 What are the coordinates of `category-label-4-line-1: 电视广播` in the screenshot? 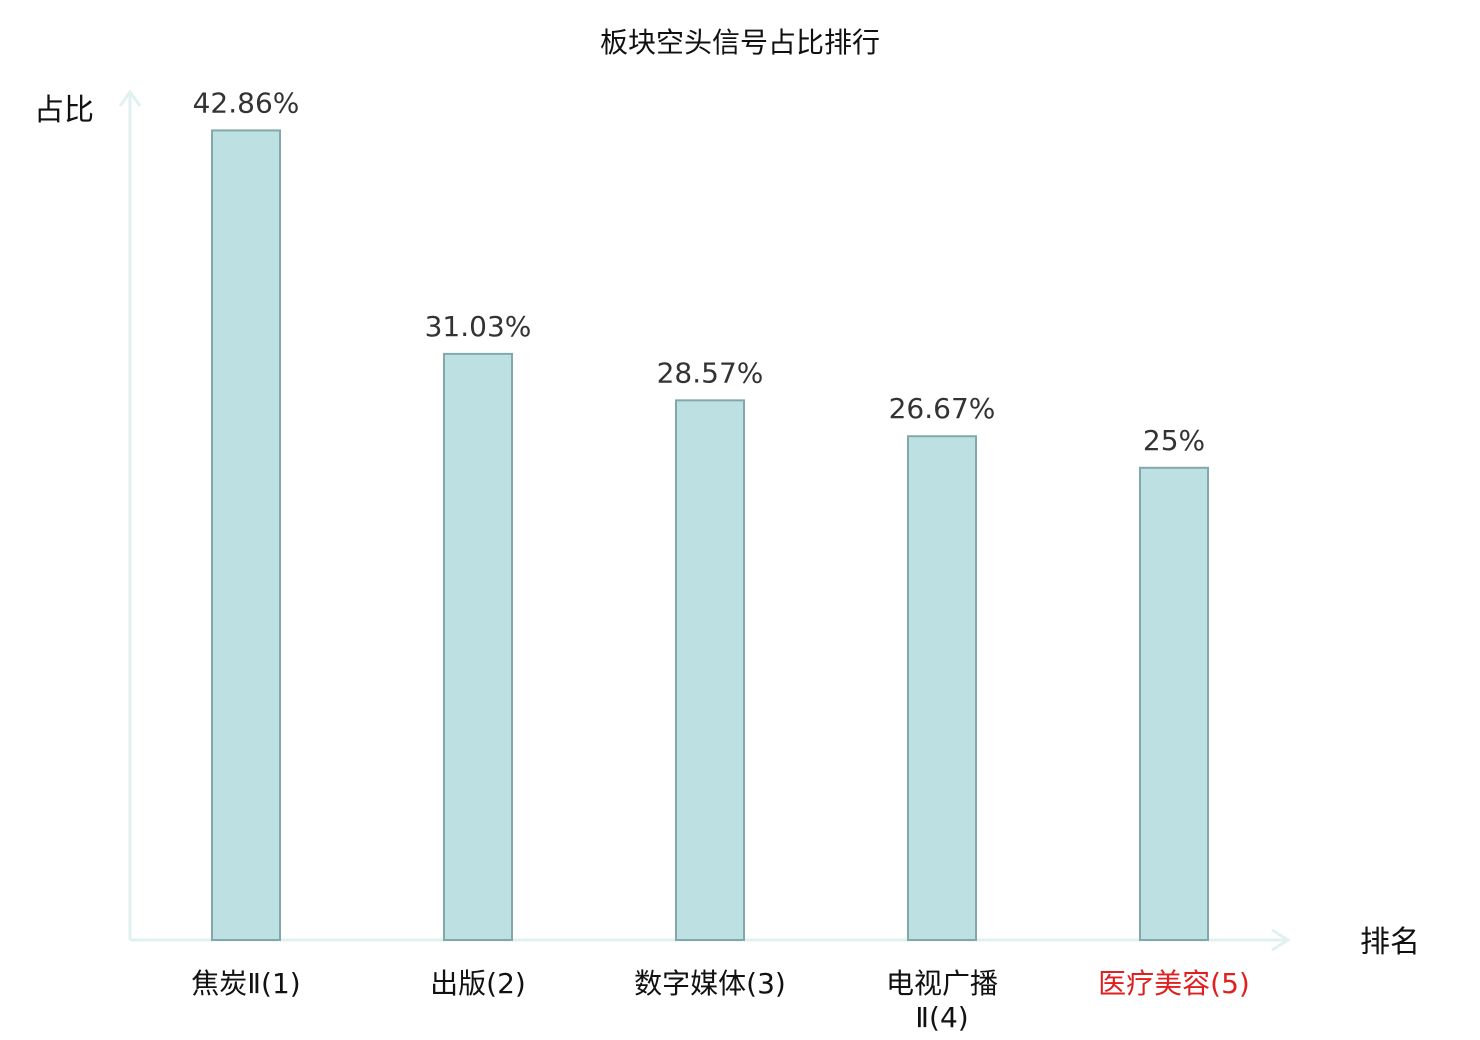 It's located at (942, 983).